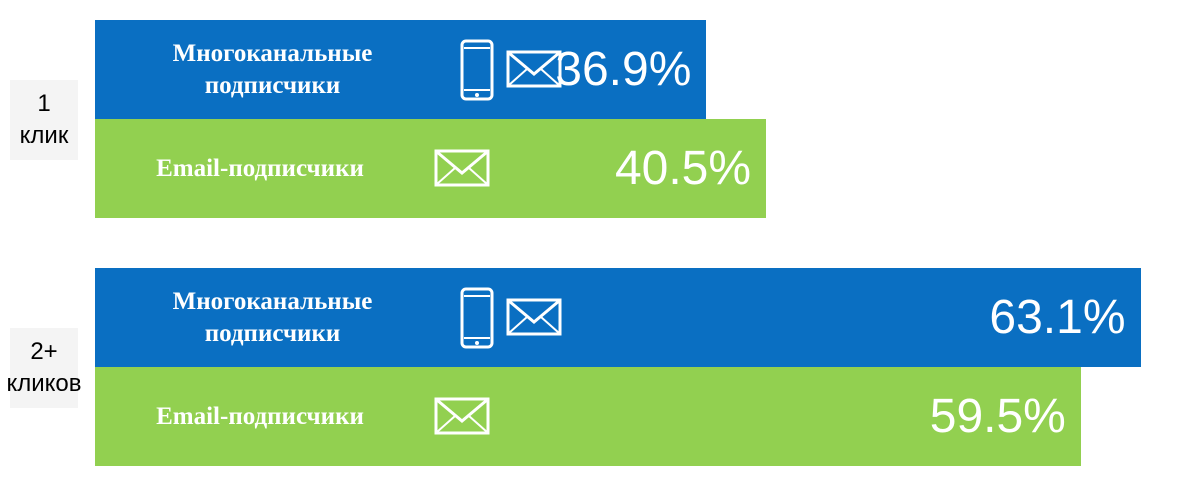 This screenshot has width=1190, height=484. Describe the element at coordinates (44, 368) in the screenshot. I see `category-label: 2+ кликов` at that location.